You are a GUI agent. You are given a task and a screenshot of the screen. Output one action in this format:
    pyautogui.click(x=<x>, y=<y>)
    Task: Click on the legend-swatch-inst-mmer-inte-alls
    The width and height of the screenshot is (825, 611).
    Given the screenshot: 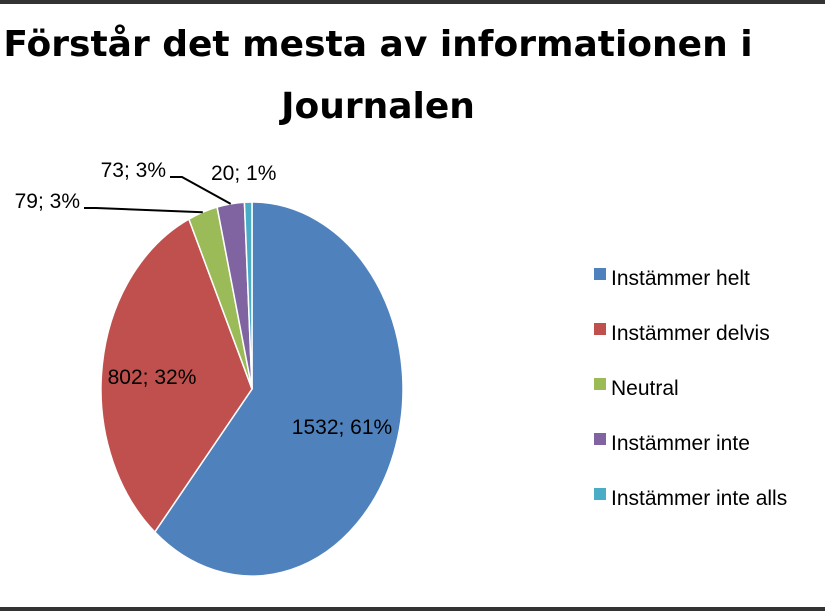 What is the action you would take?
    pyautogui.click(x=600, y=494)
    